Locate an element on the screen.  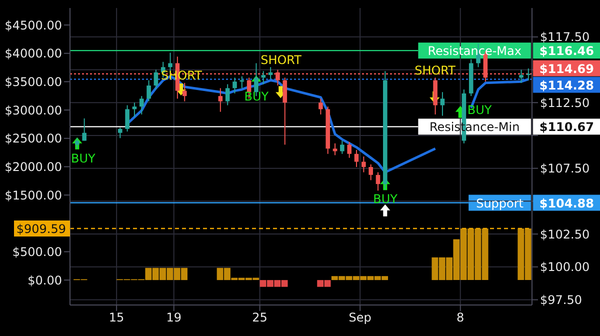
y-tick-label: $1500.00 is located at coordinates (33, 195).